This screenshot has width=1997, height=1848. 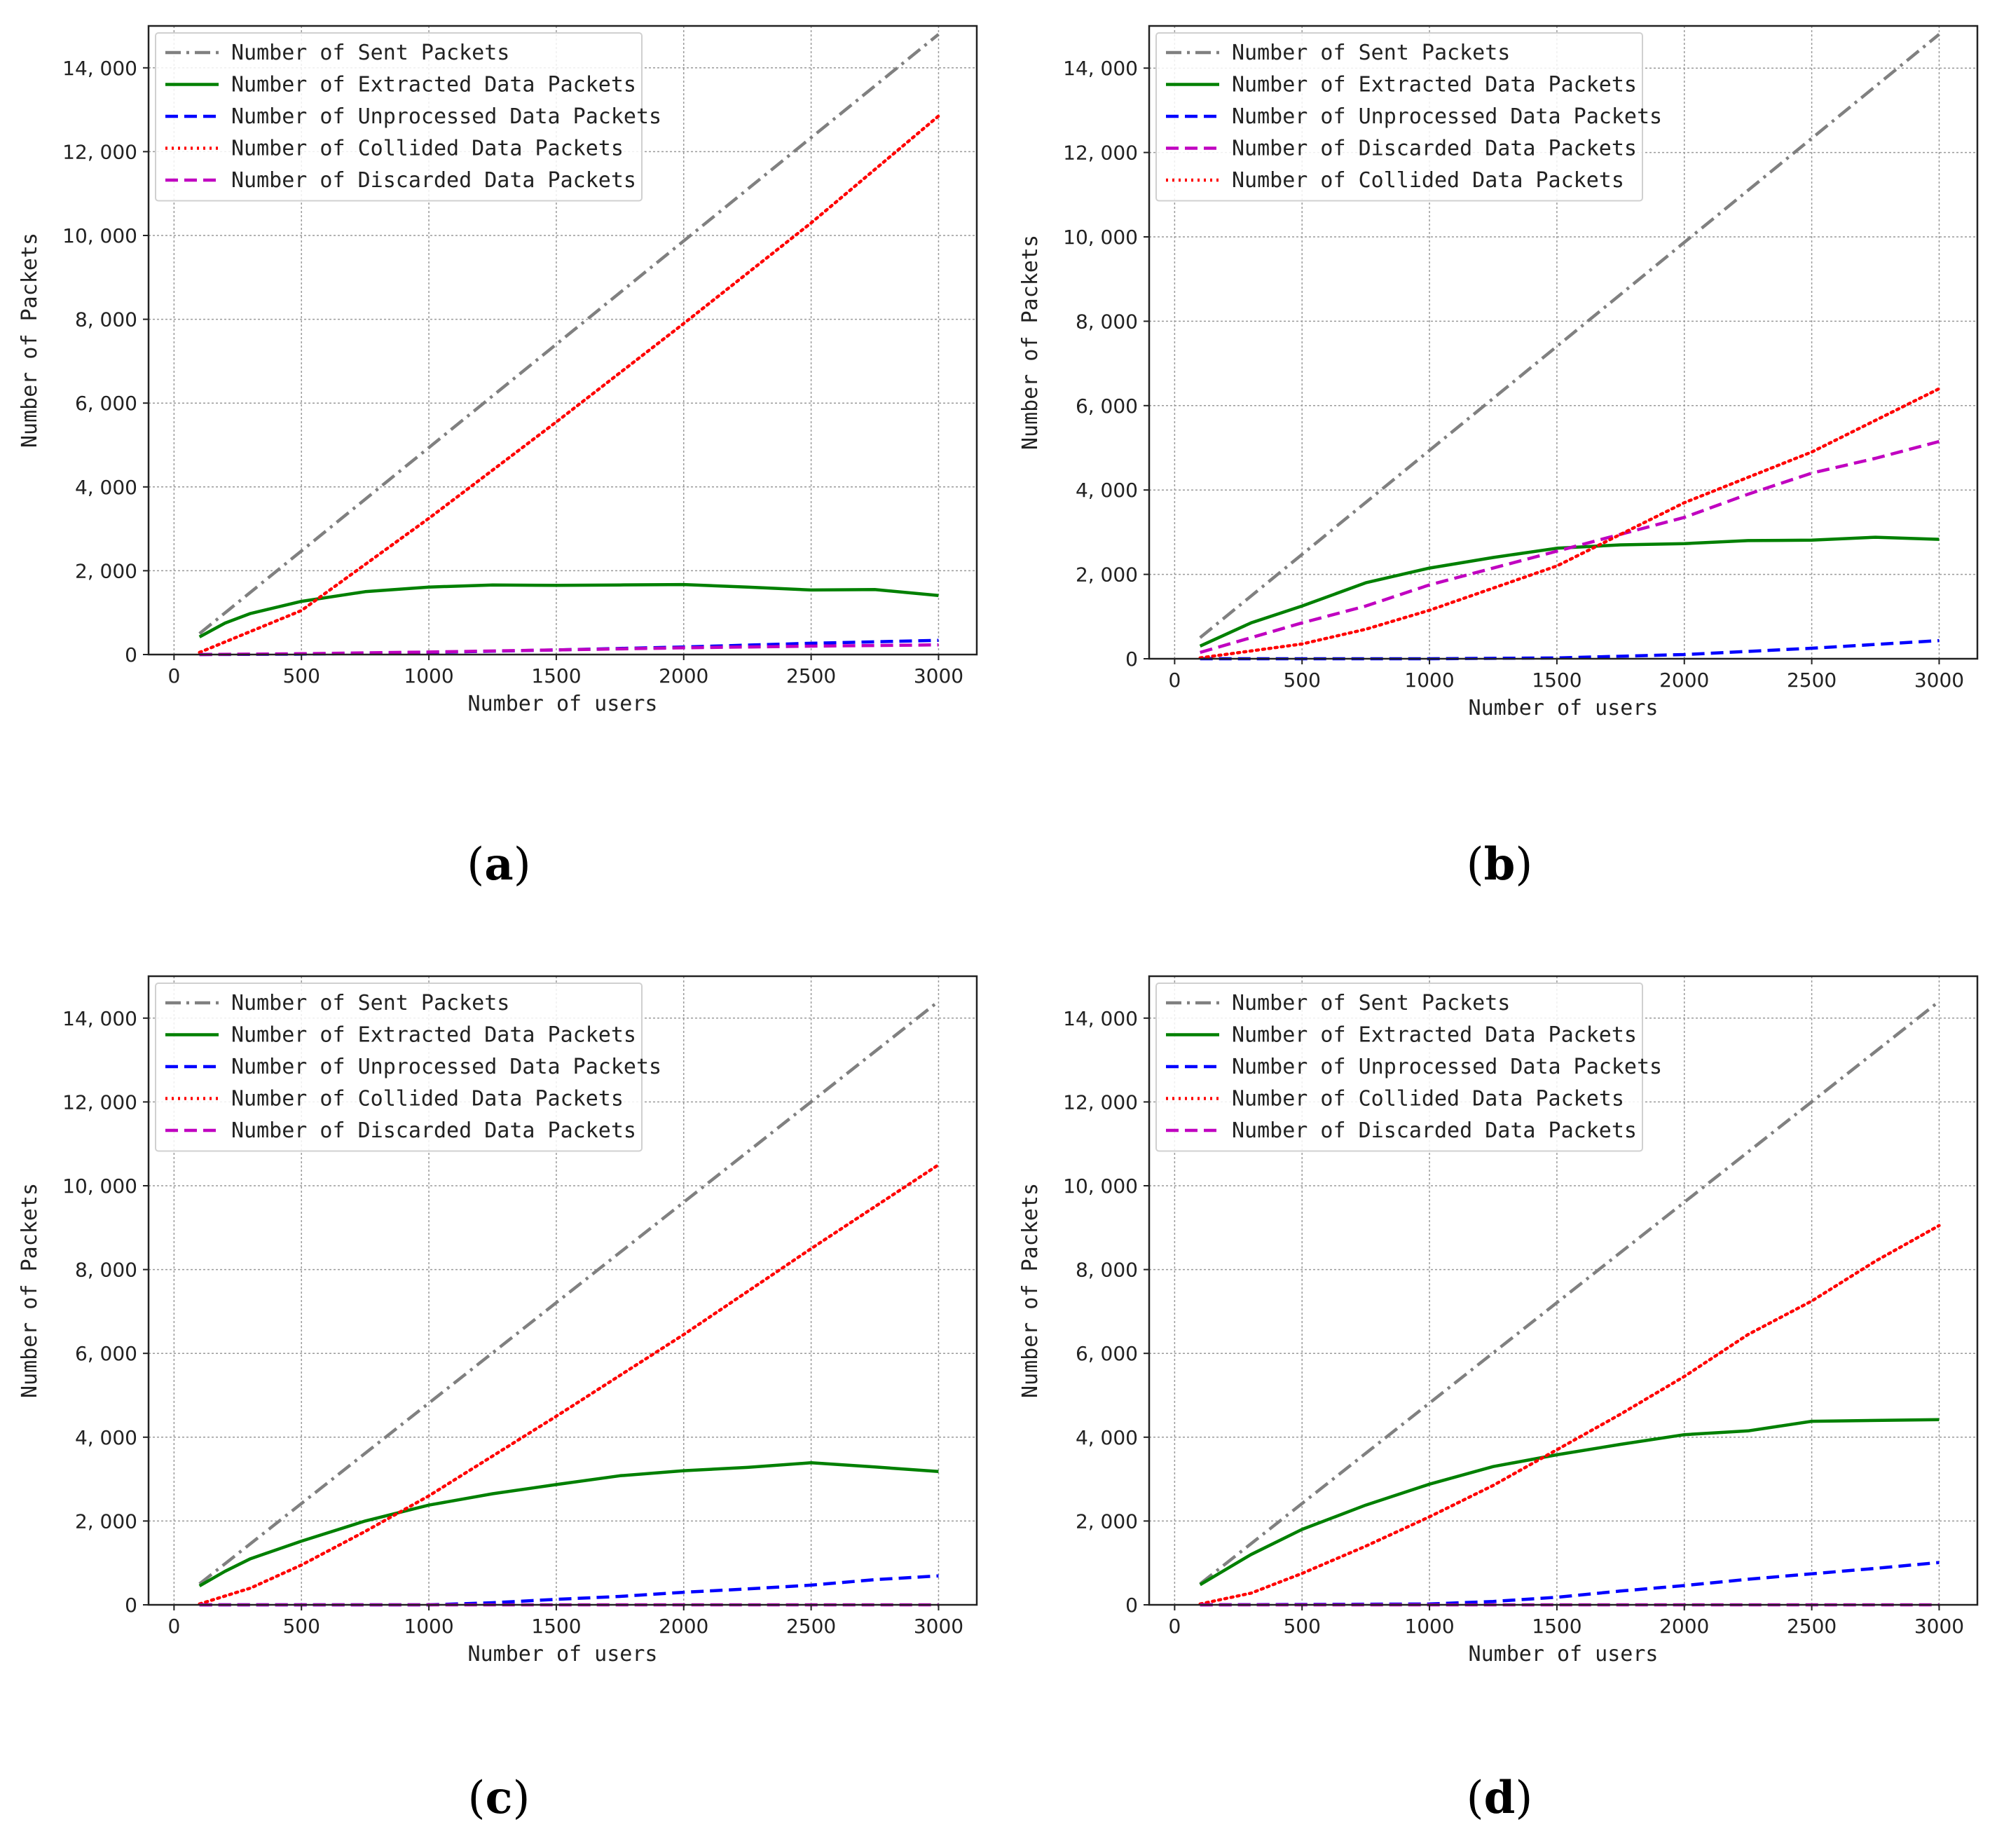 What do you see at coordinates (499, 865) in the screenshot?
I see `panel-label: (a)` at bounding box center [499, 865].